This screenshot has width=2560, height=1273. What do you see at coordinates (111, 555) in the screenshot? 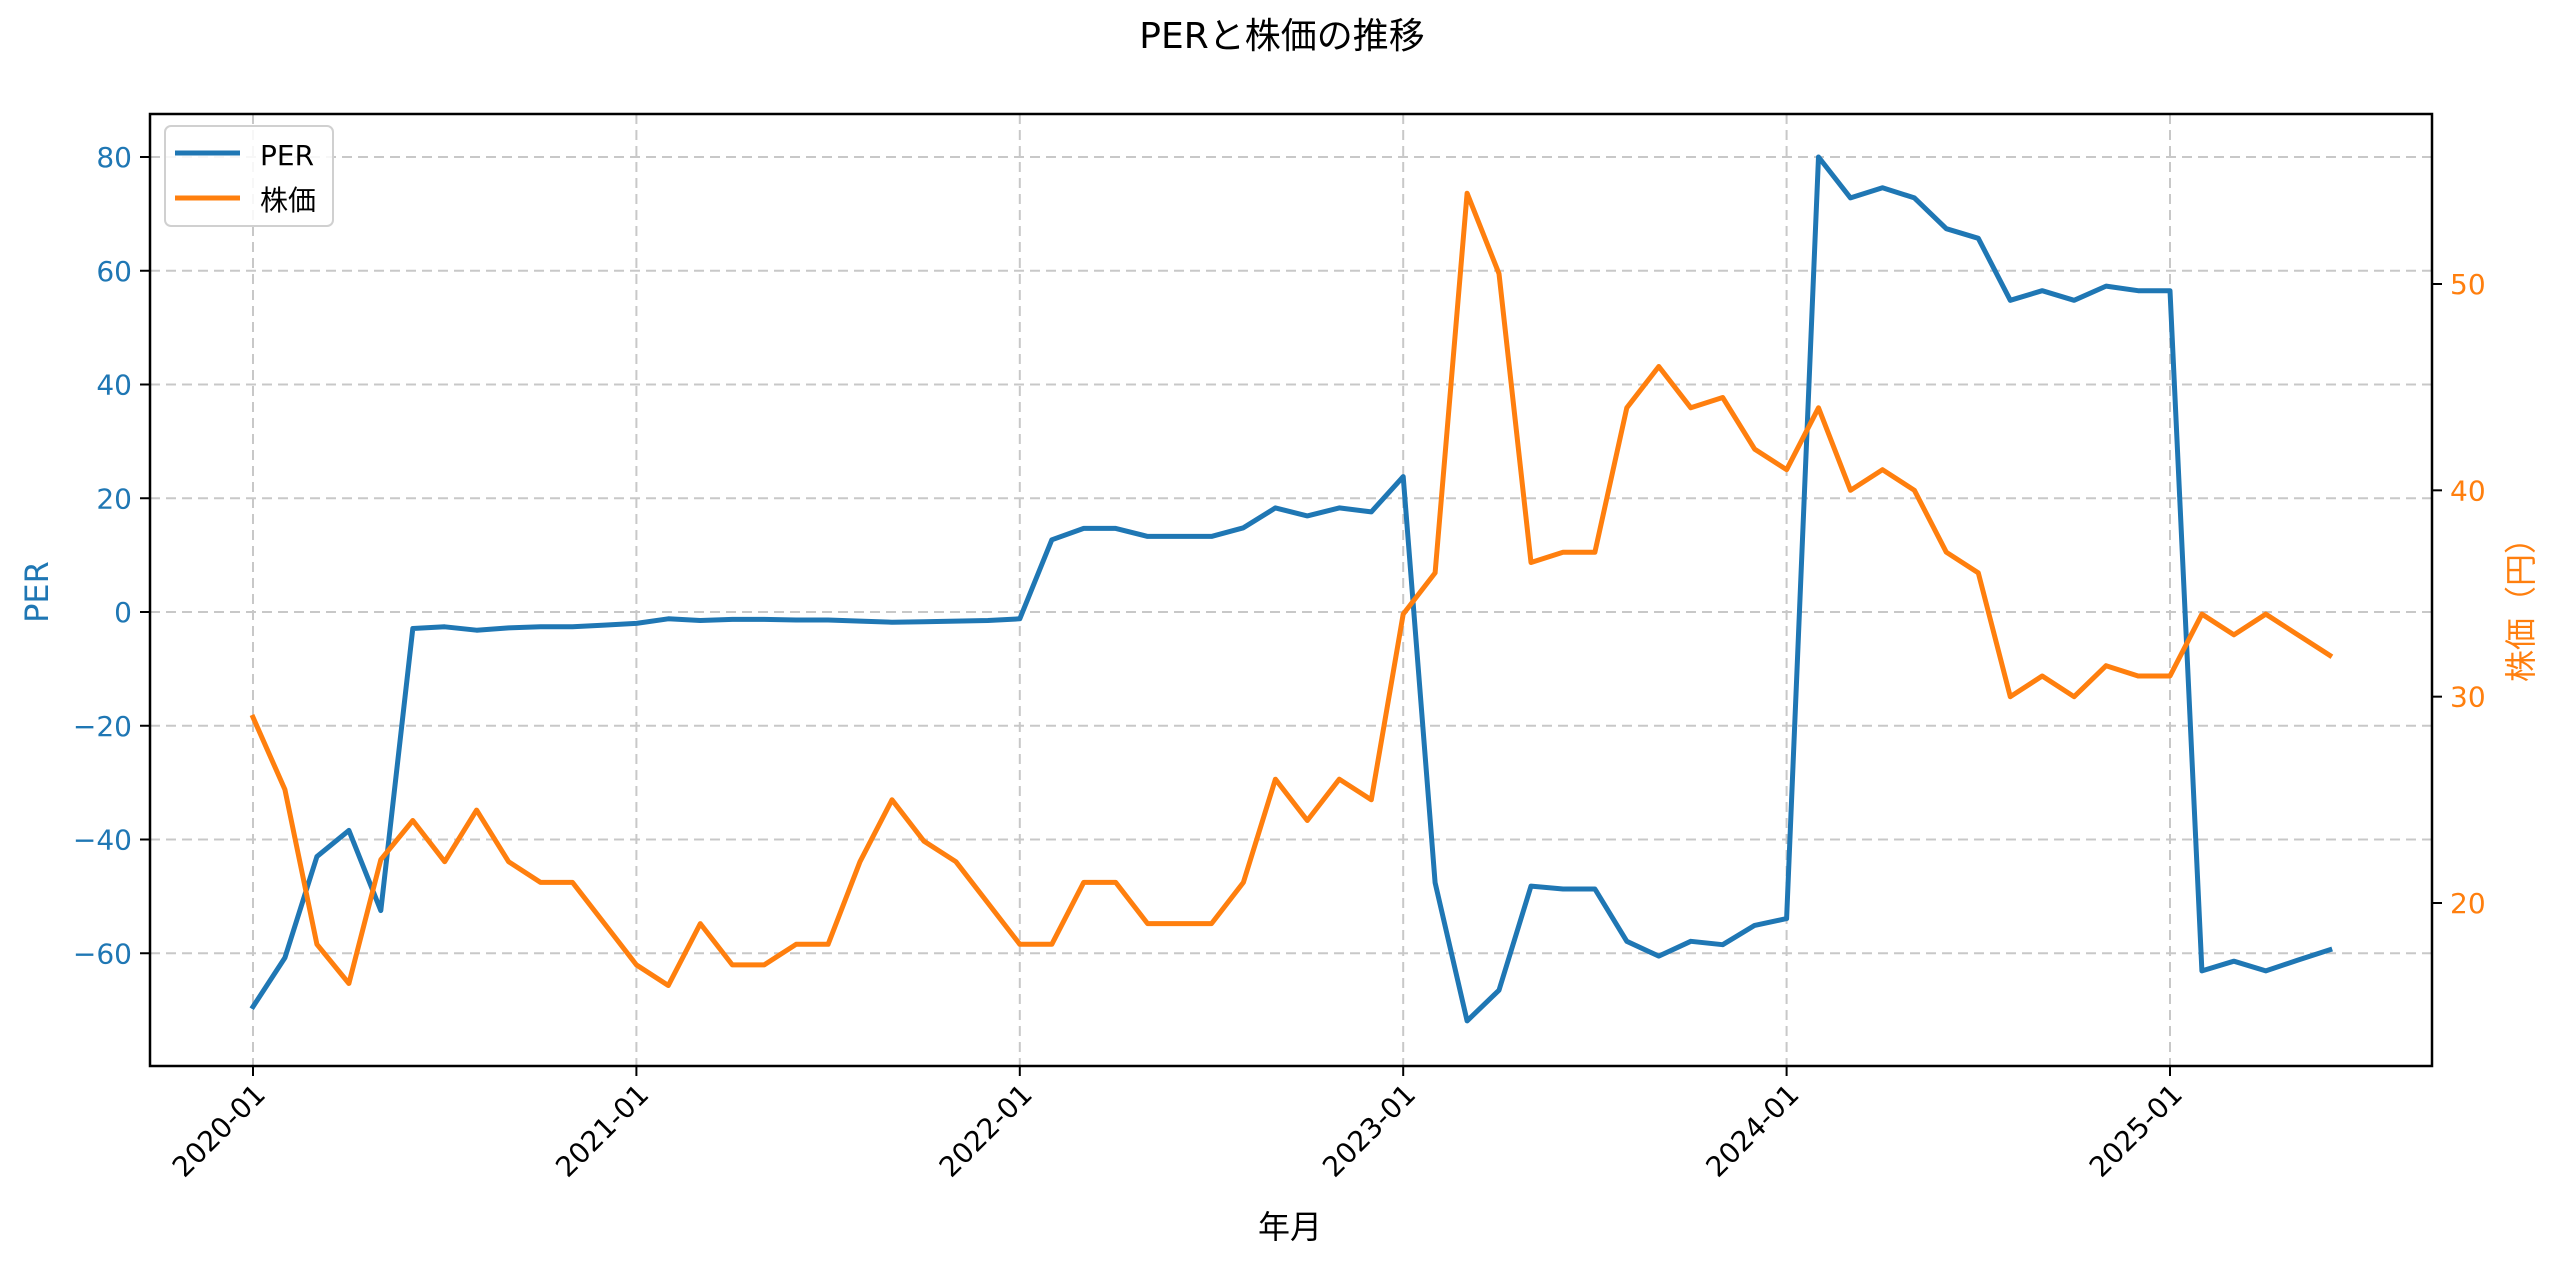
I see `left-y-axis-ticks: −60 −40 −20 0 20 40 60 80` at bounding box center [111, 555].